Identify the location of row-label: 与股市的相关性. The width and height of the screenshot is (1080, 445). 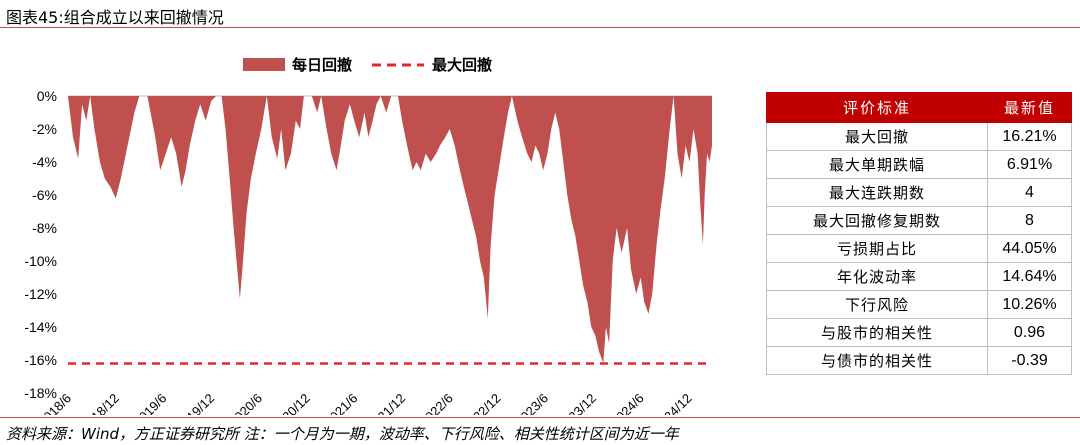
(877, 332).